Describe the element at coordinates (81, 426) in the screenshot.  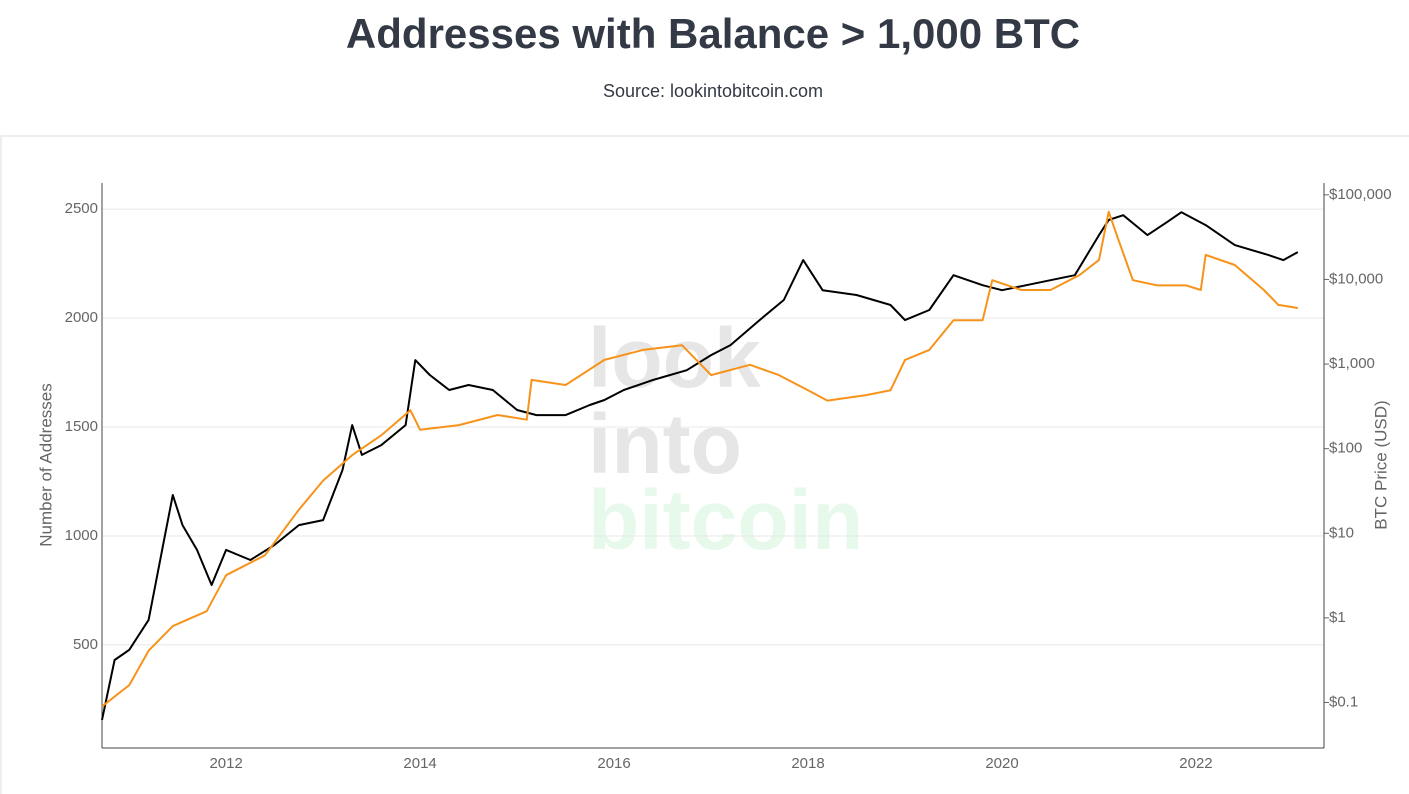
I see `y-tick-label: 1500` at that location.